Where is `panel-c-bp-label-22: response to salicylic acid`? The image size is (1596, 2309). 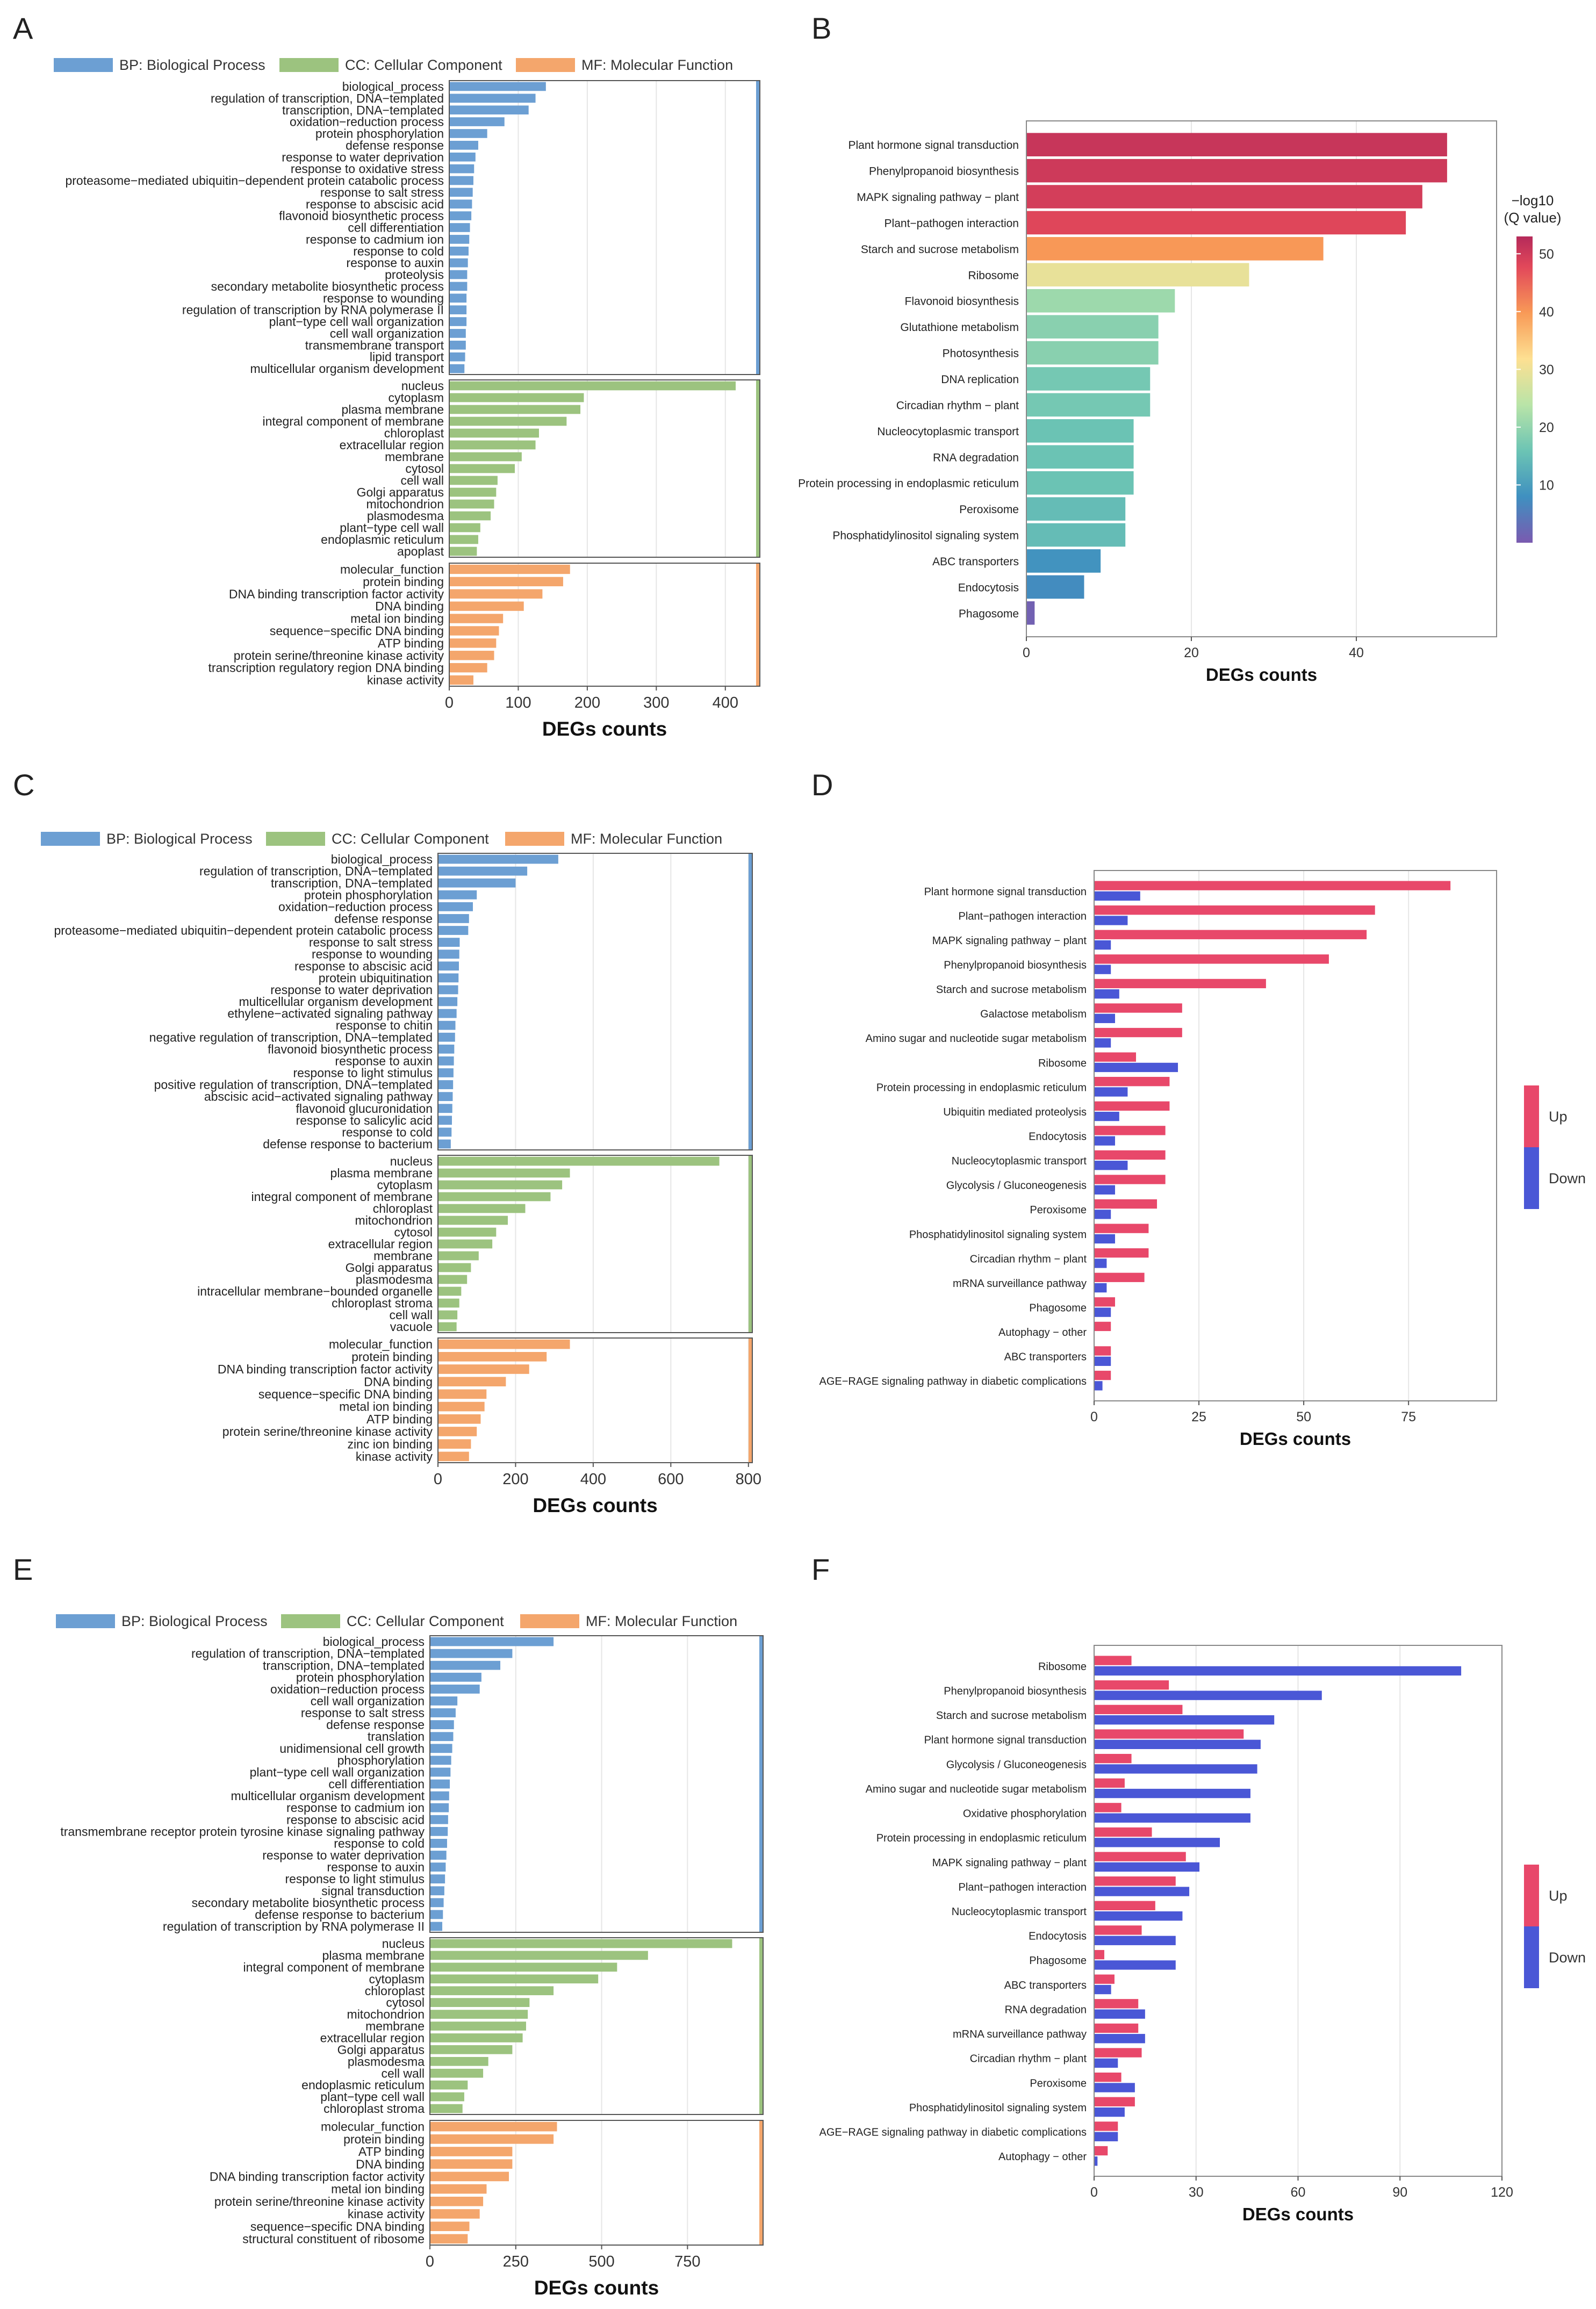
panel-c-bp-label-22: response to salicylic acid is located at coordinates (364, 1120).